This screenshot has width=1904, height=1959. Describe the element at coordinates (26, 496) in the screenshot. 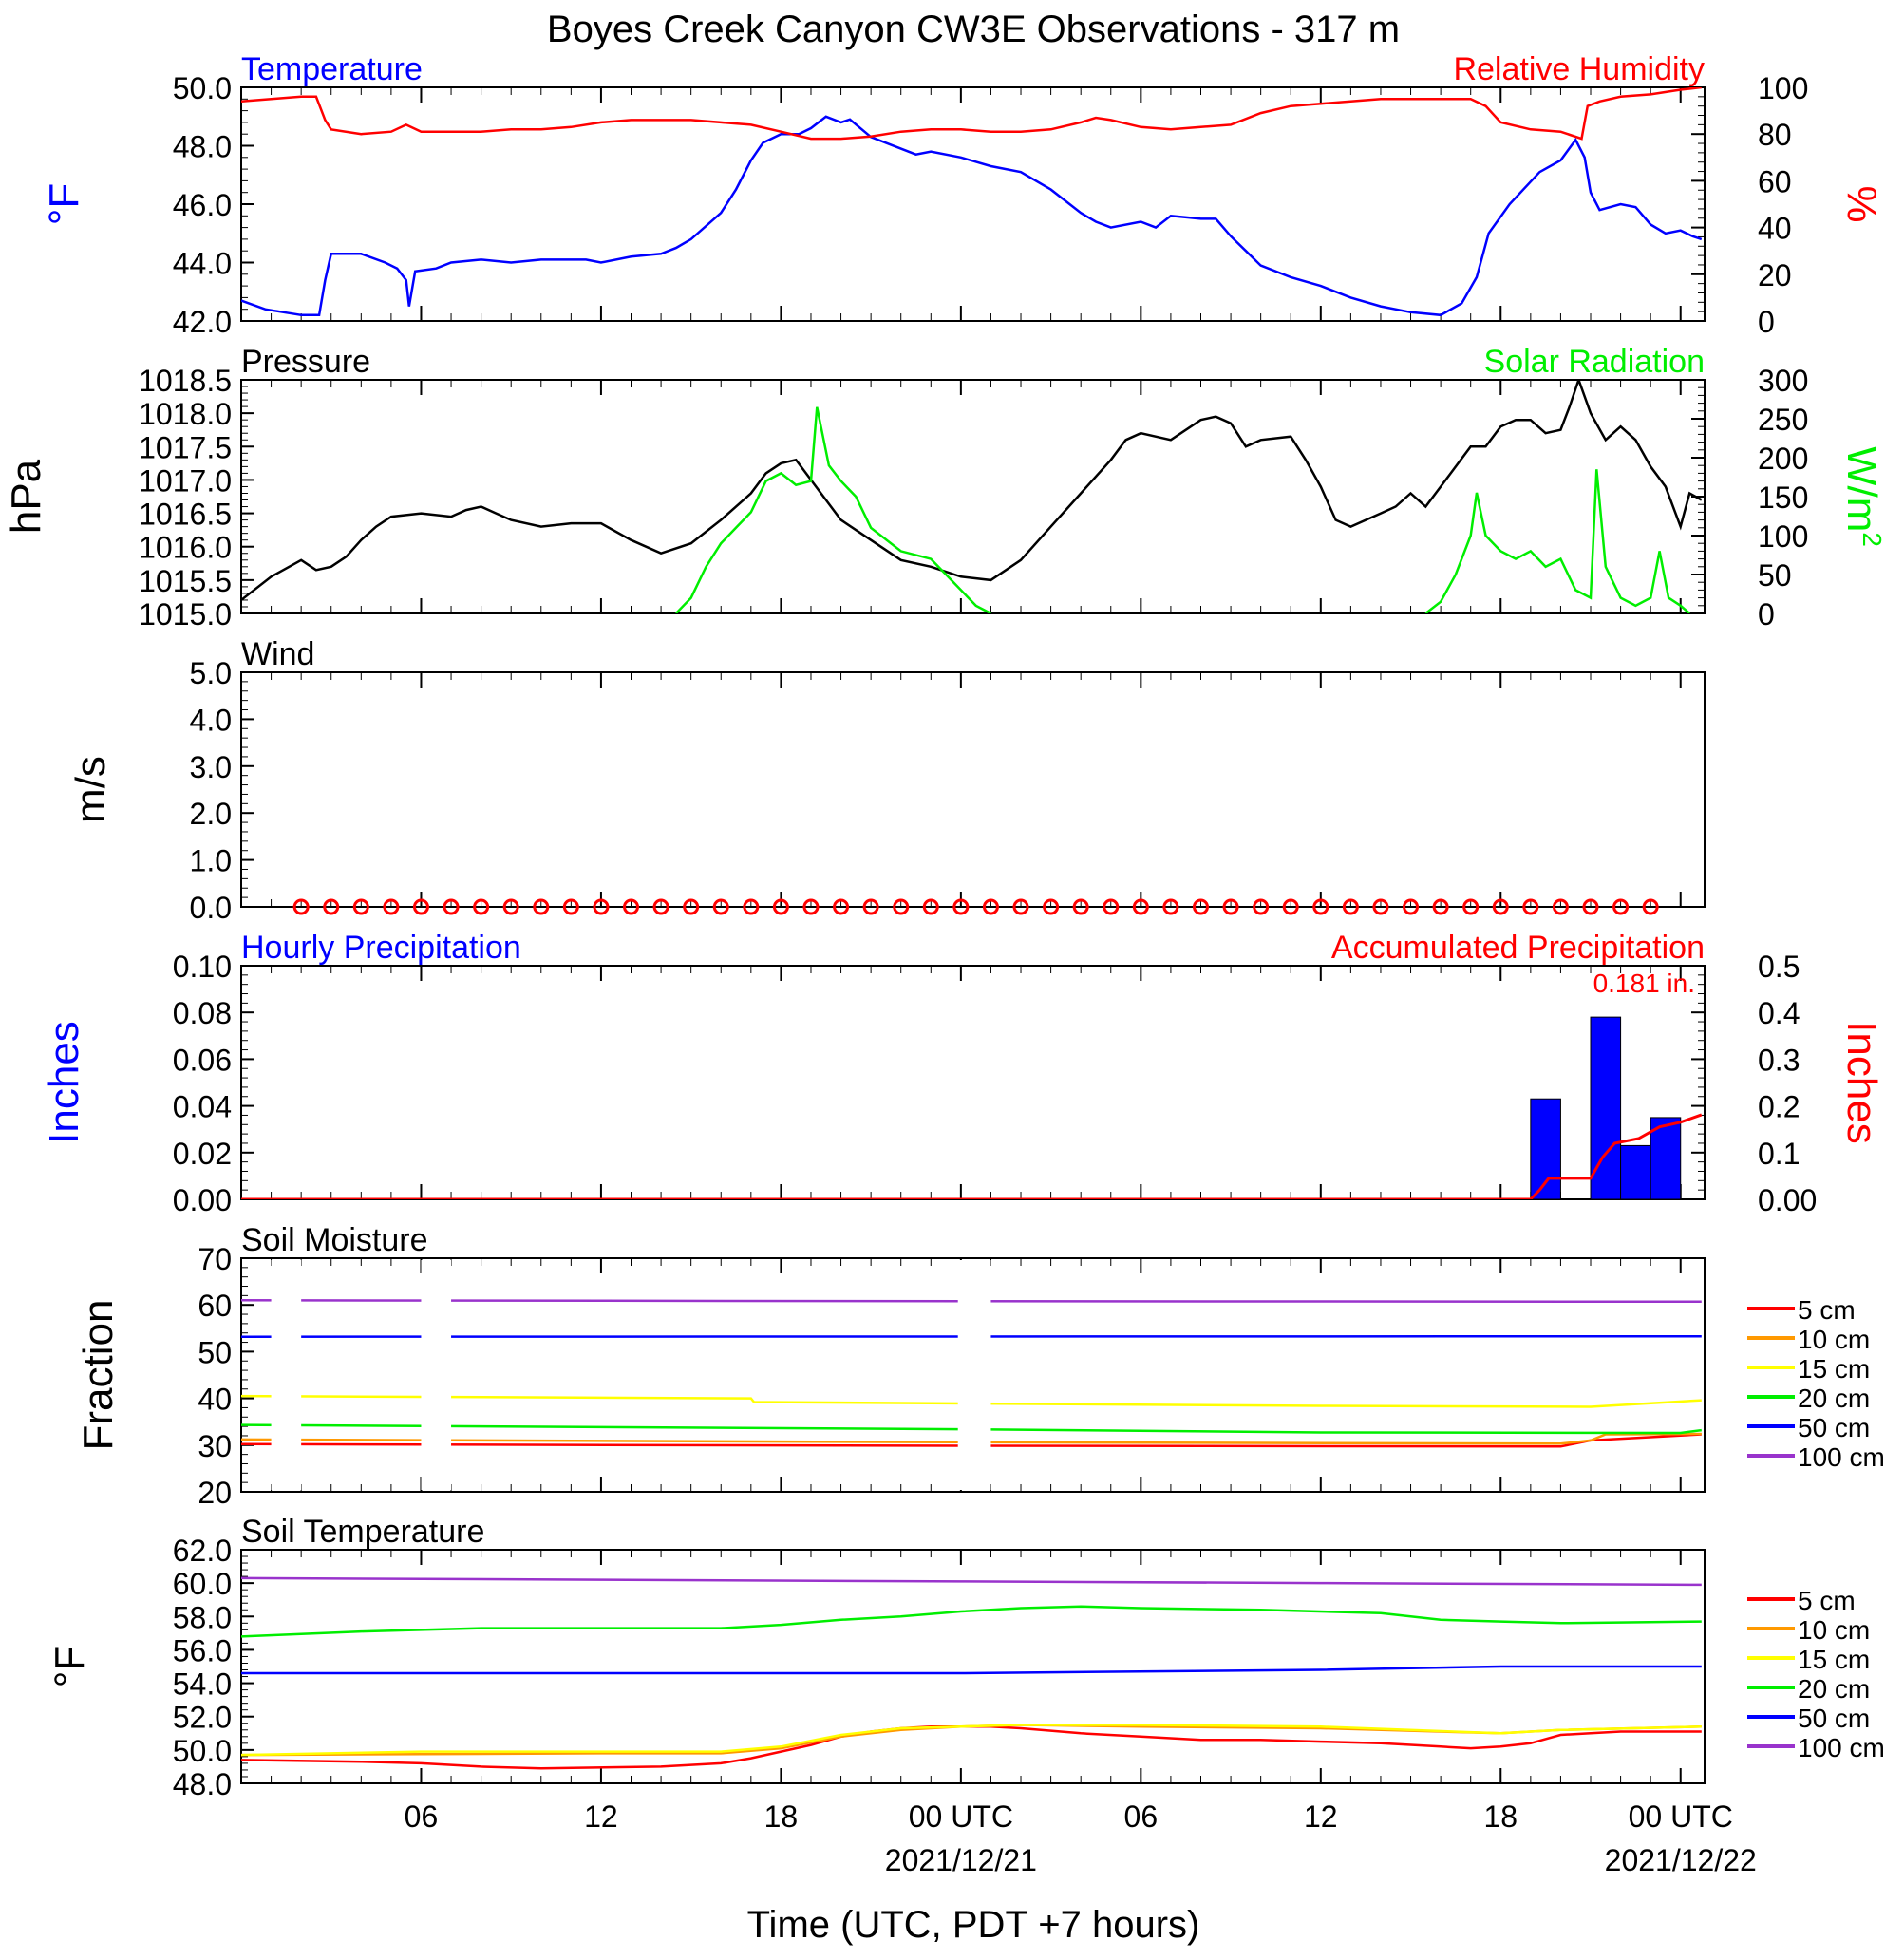

I see `y-axis-label-left: hPa` at that location.